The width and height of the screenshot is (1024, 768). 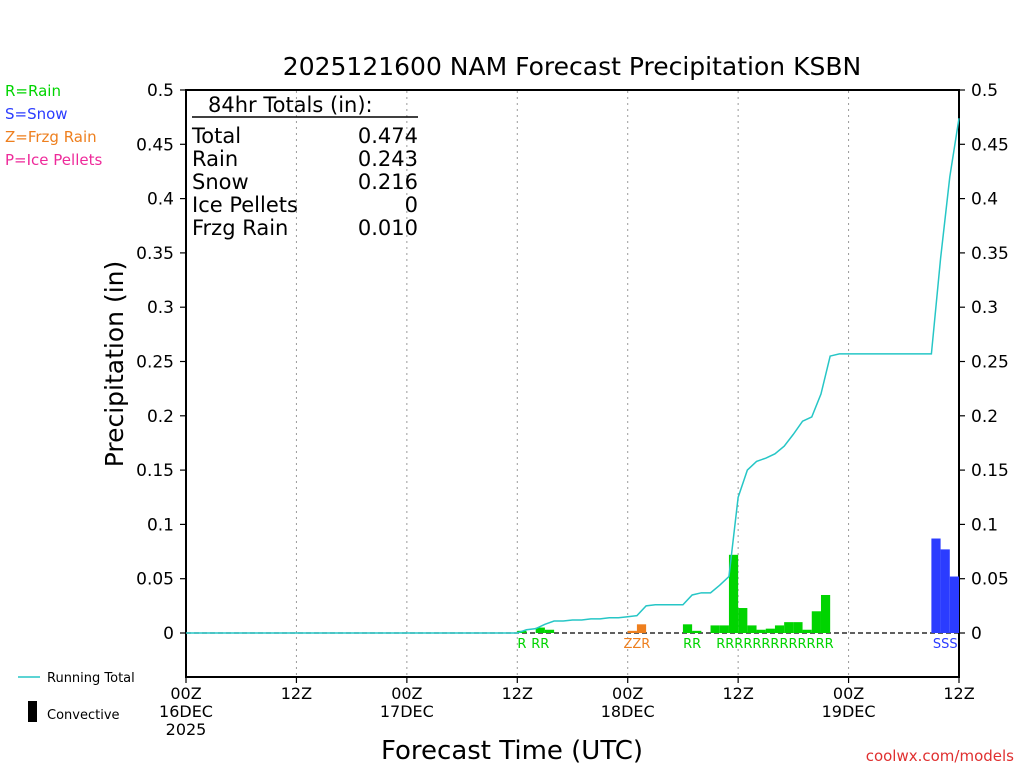 I want to click on y-axis-left-ticks: 0.5 0.45 0.4 0.35 0.3 0.25 0.2 0.15 0.1 0.05 0, so click(x=161, y=362).